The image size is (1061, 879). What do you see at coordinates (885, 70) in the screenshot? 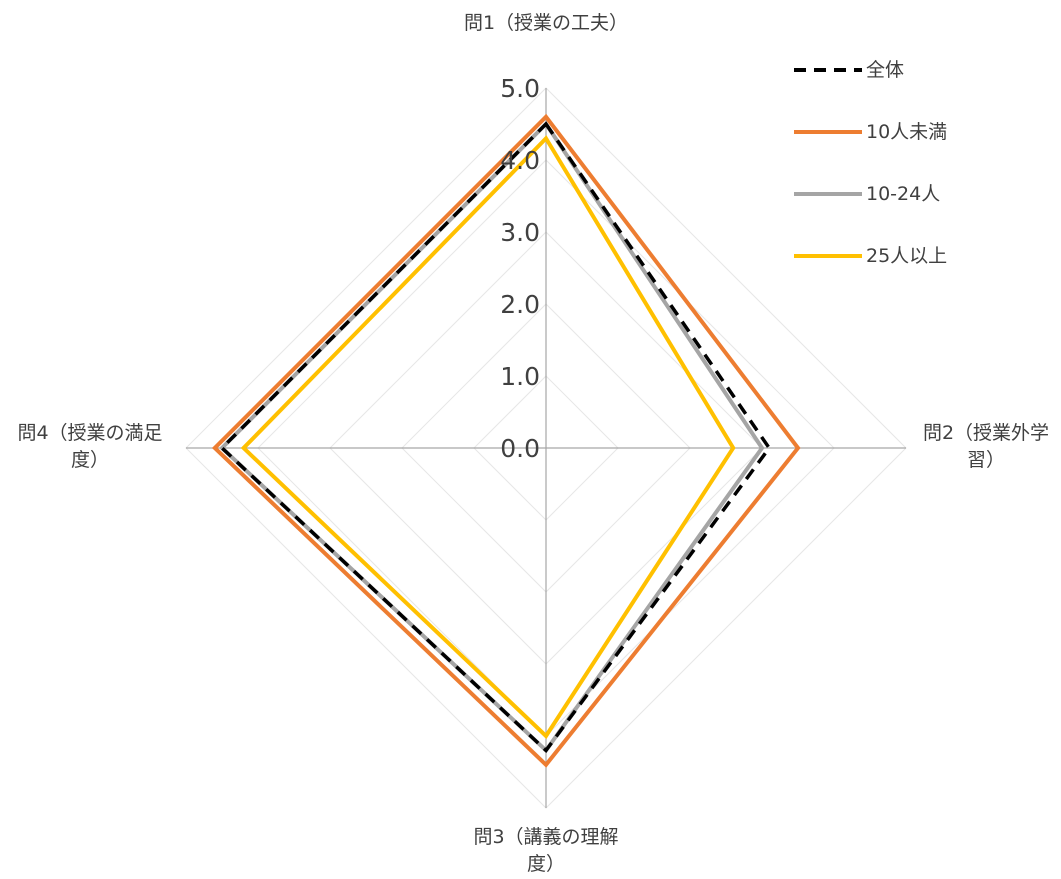
I see `legend-label-all: 全体` at bounding box center [885, 70].